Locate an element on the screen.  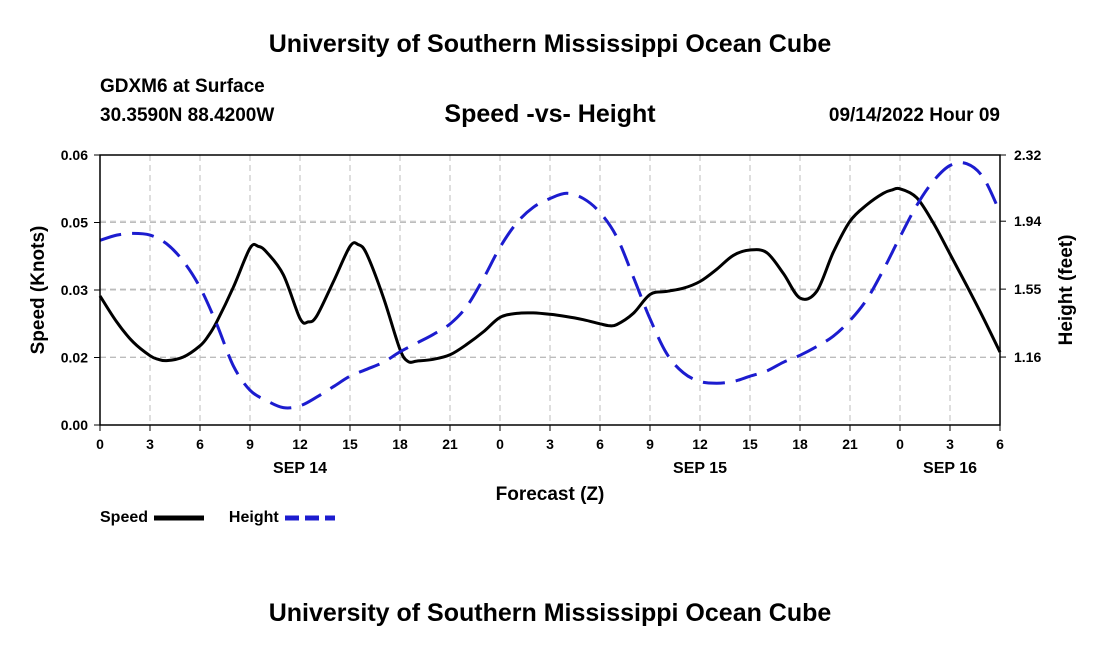
y2-tick-label: 1.16 is located at coordinates (1027, 357).